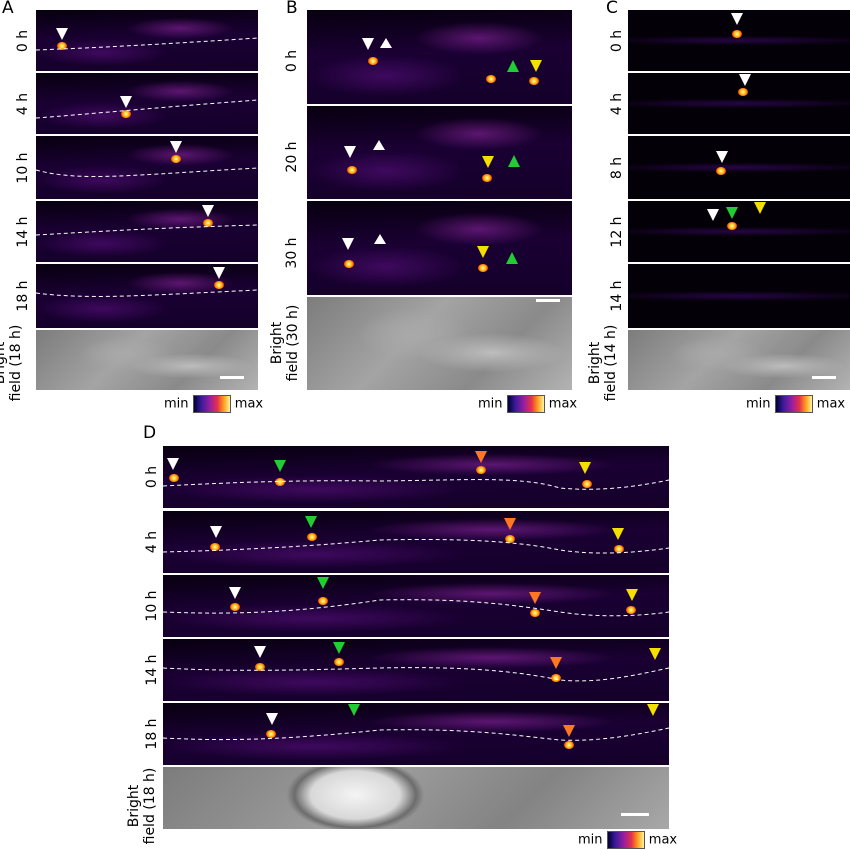 This screenshot has width=850, height=850. What do you see at coordinates (147, 167) in the screenshot?
I see `panel-a-frame-10h` at bounding box center [147, 167].